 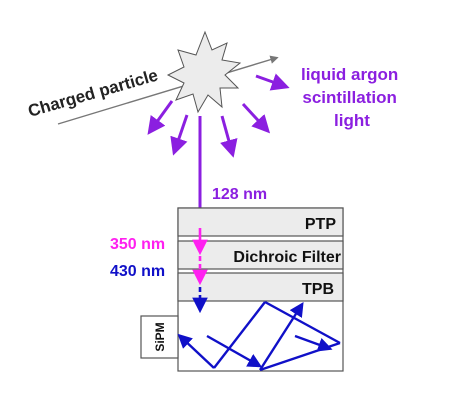 I want to click on sipm-box, so click(x=159, y=337).